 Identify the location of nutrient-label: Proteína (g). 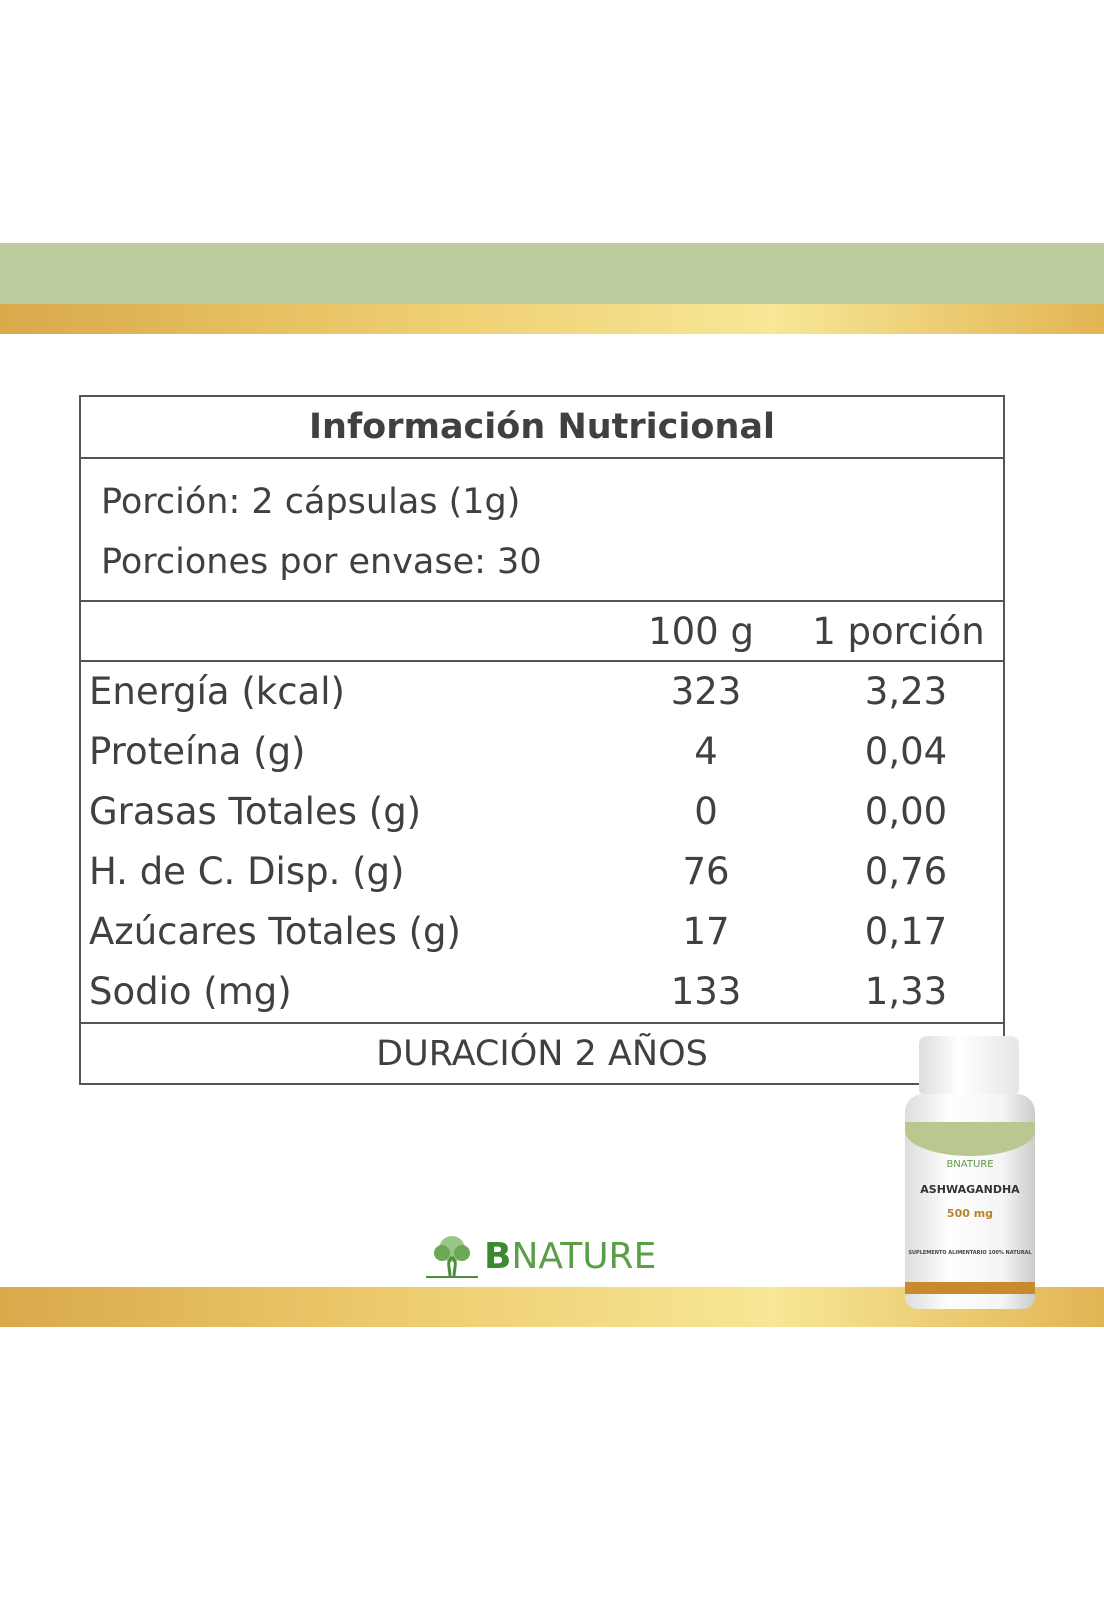
(197, 751).